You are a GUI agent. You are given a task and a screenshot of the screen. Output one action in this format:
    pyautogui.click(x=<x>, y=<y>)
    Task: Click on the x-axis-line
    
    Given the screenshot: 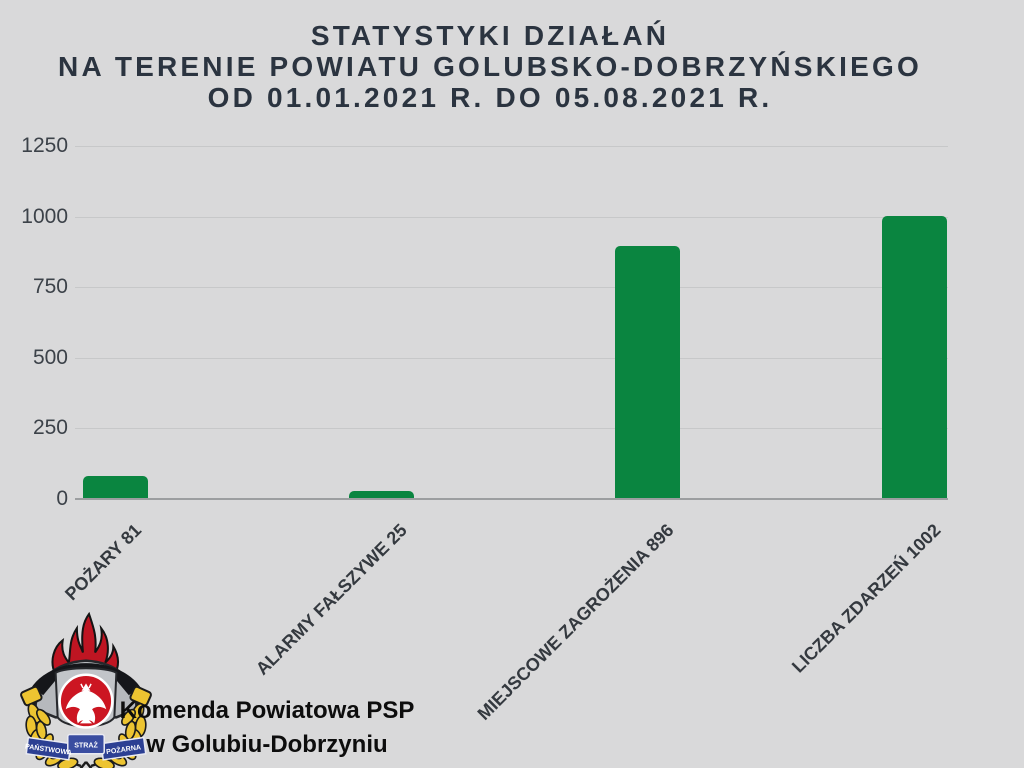 What is the action you would take?
    pyautogui.click(x=511, y=498)
    